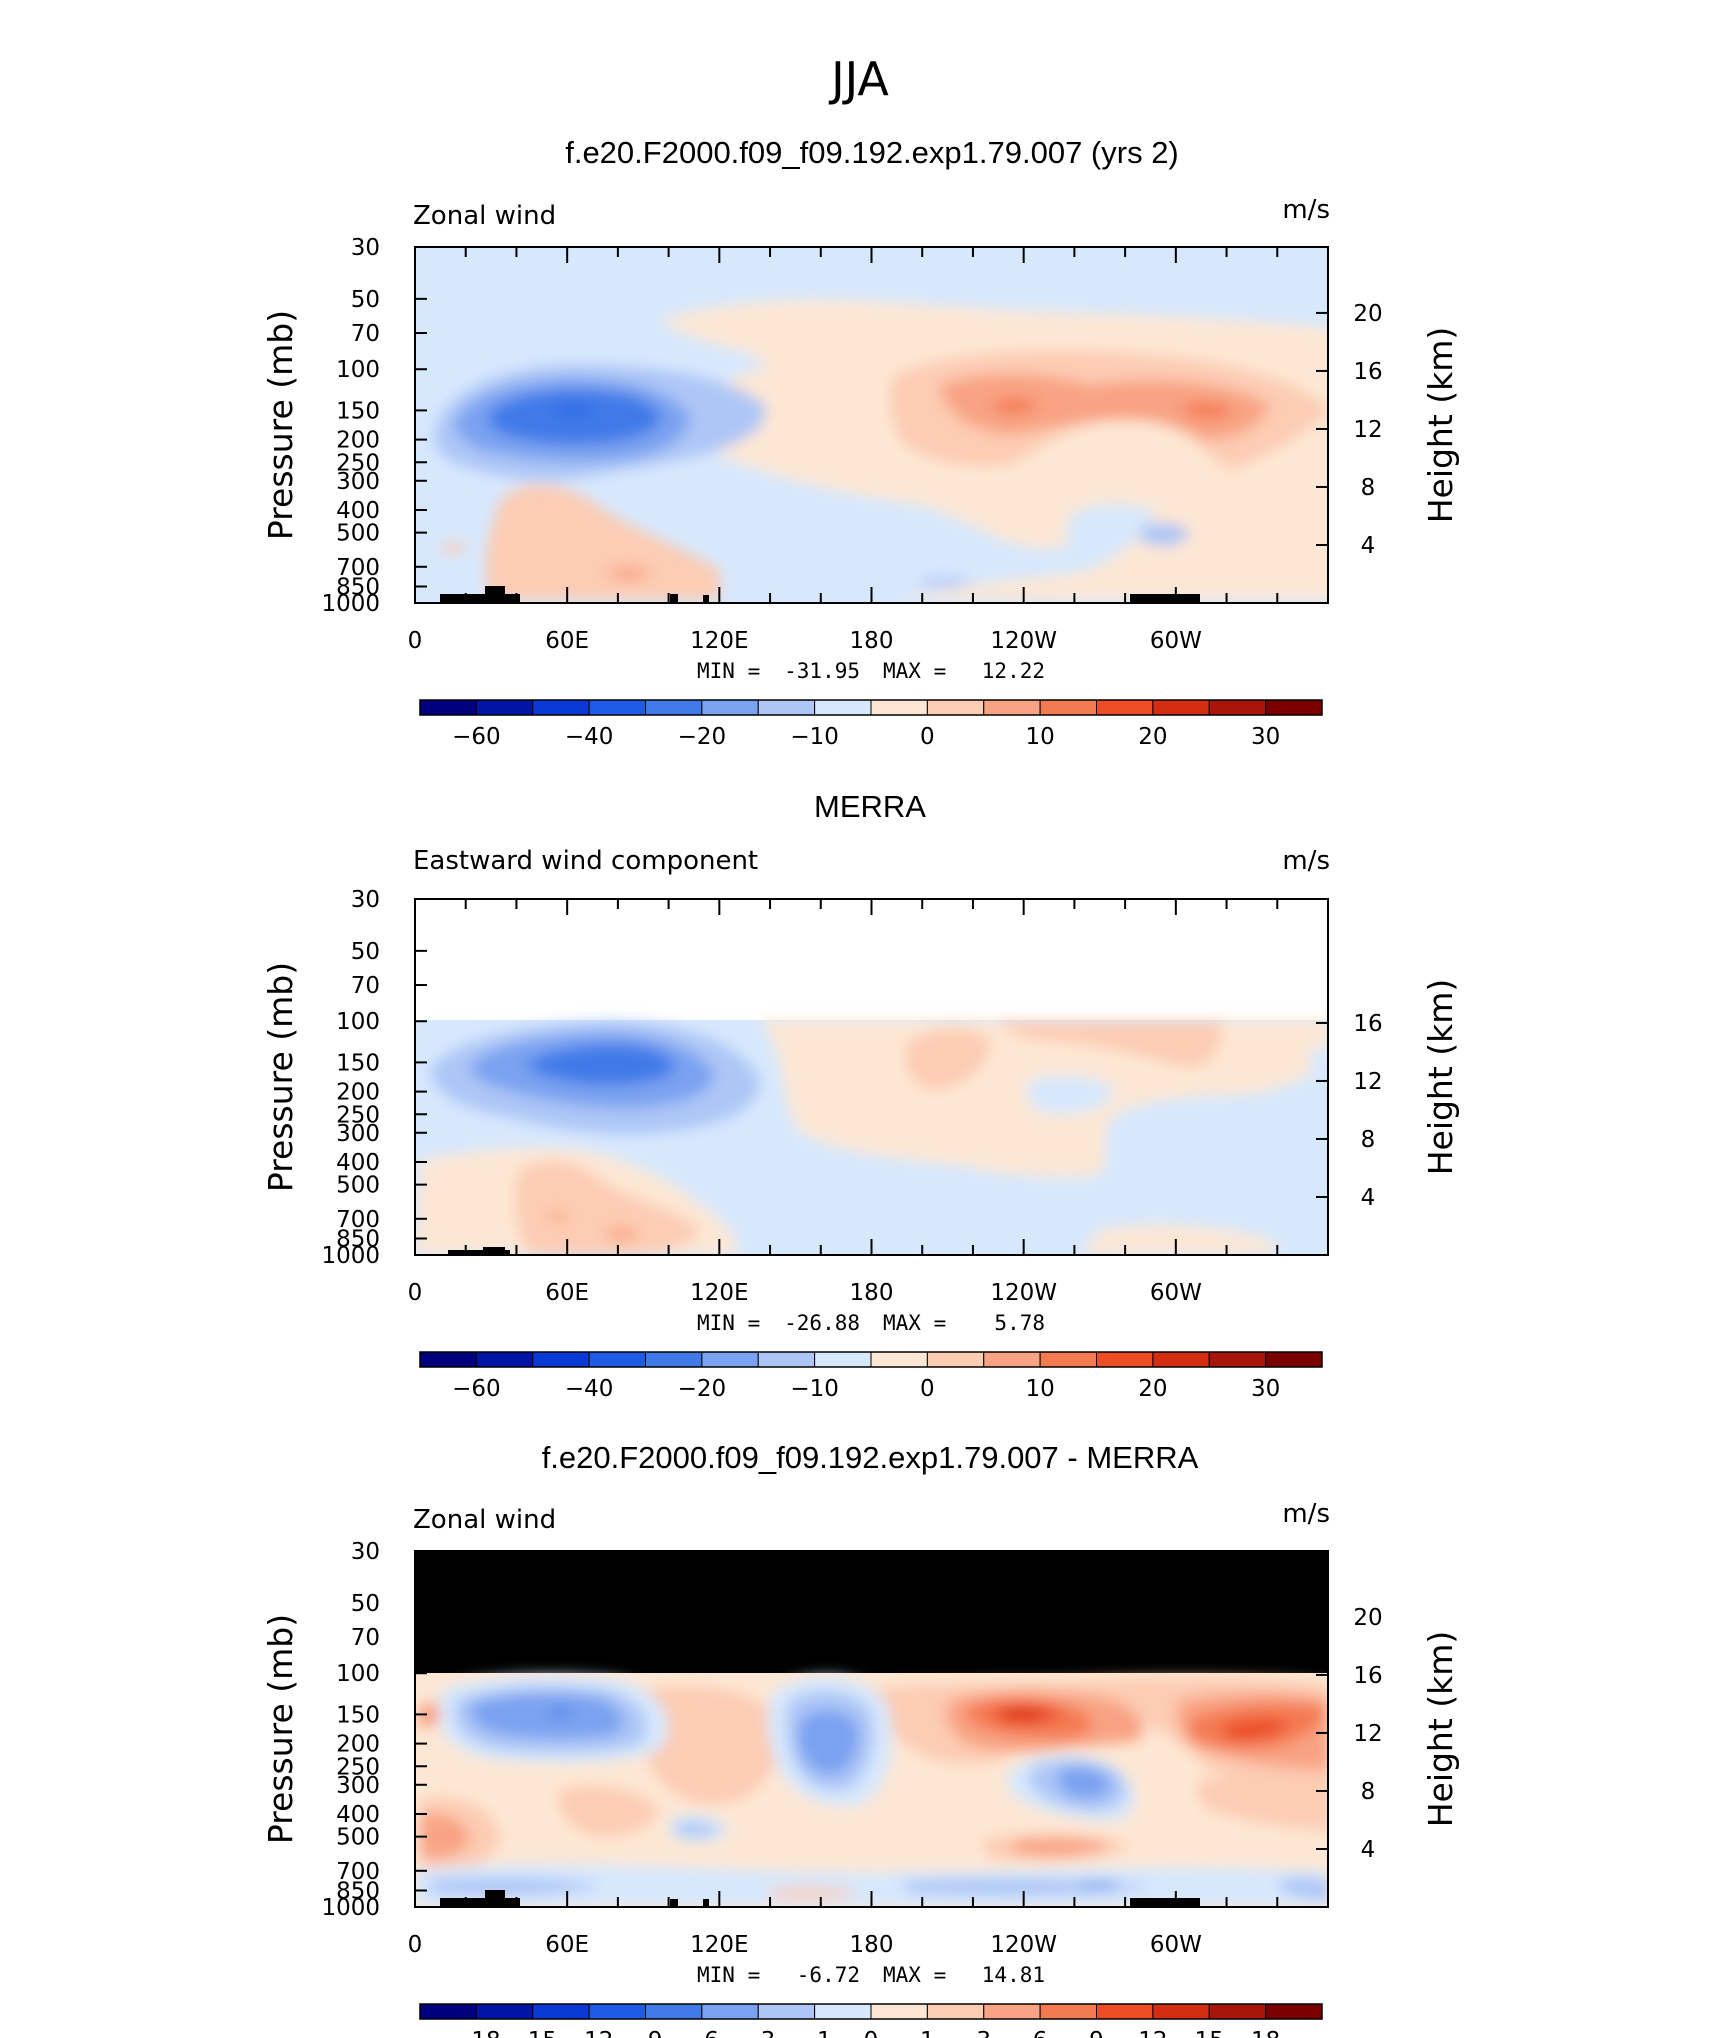 This screenshot has height=2038, width=1710. I want to click on panel-2-title: MERRA, so click(870, 806).